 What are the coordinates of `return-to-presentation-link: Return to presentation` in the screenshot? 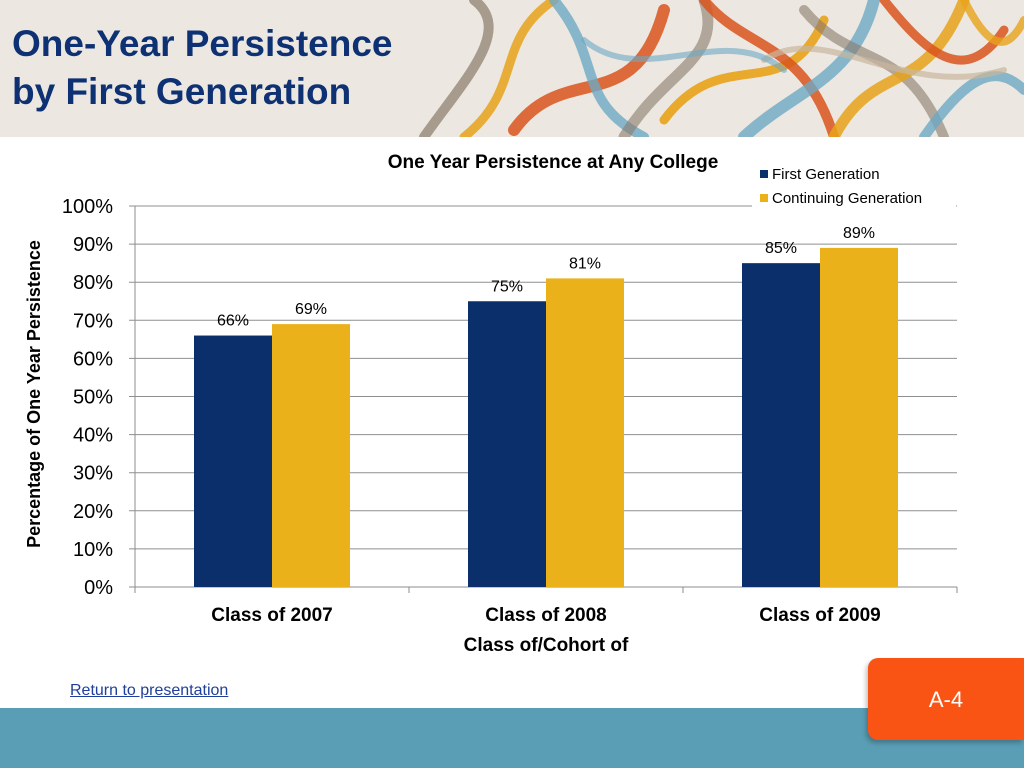 It's located at (149, 690).